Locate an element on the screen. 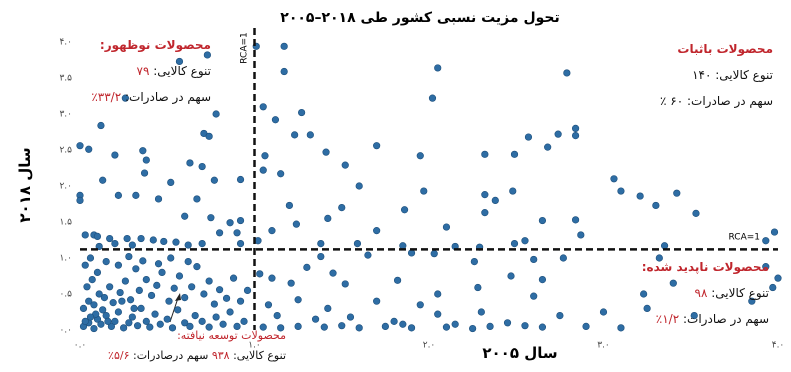 This screenshot has height=372, width=791. note-value: ۳۳/۲٪ is located at coordinates (106, 97).